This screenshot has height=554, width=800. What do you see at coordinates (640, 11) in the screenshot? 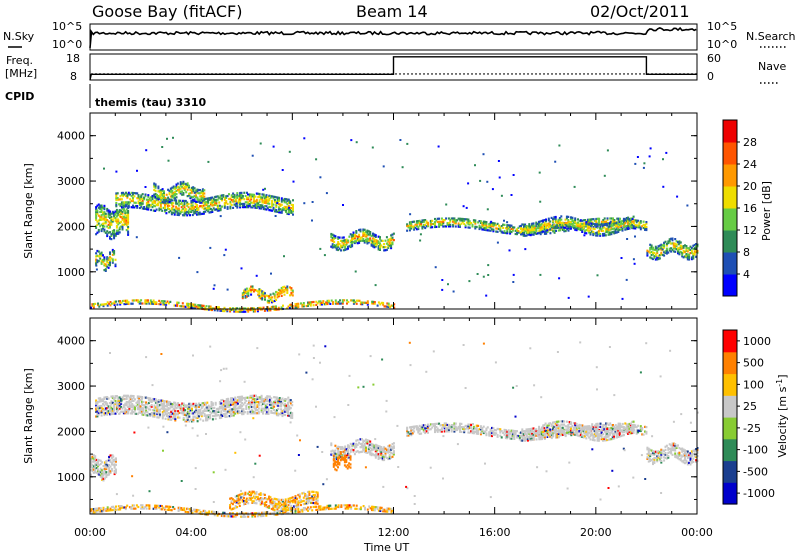
I see `date-title: 02/Oct/2011` at bounding box center [640, 11].